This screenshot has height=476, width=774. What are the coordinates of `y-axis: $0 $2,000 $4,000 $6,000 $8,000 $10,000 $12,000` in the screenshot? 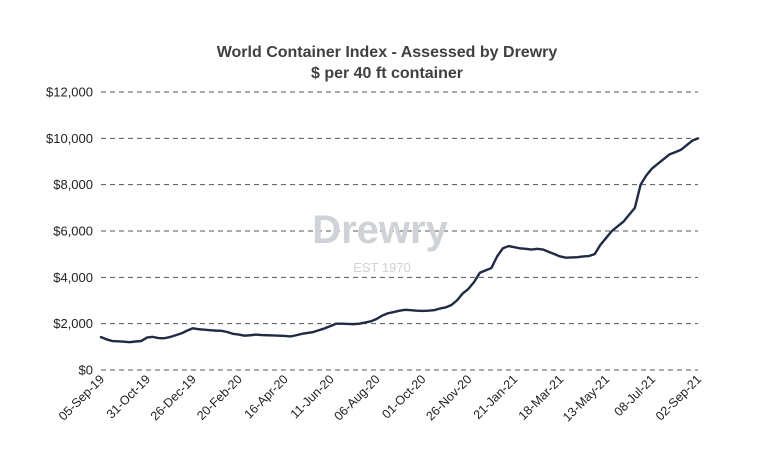 It's located at (69, 231).